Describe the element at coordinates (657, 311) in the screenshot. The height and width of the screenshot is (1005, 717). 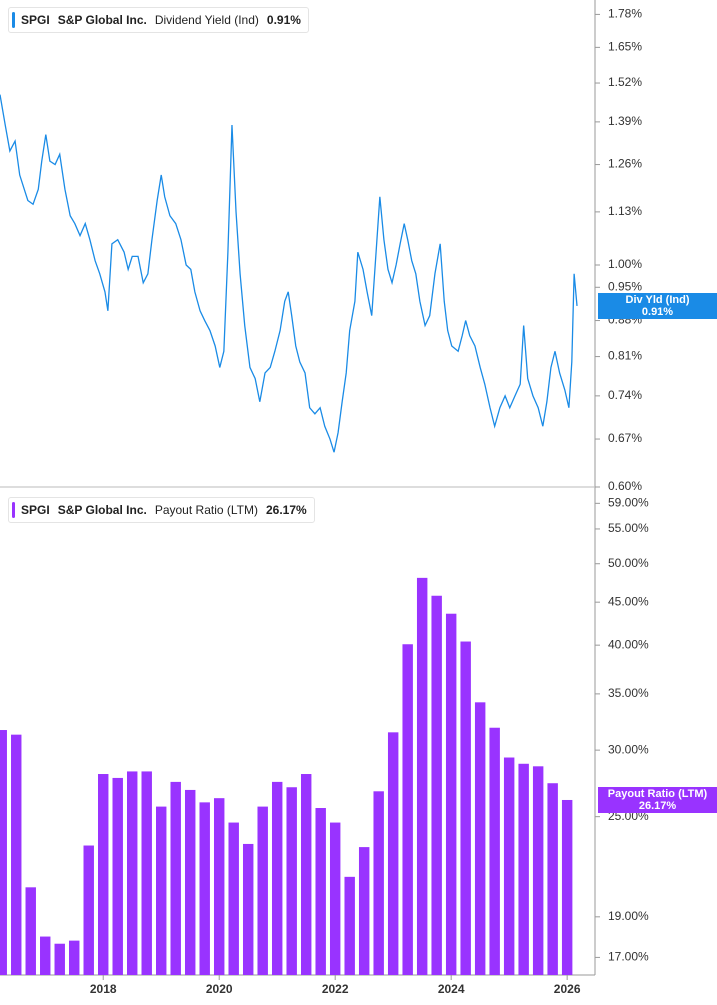
I see `badge-value: 0.91%` at that location.